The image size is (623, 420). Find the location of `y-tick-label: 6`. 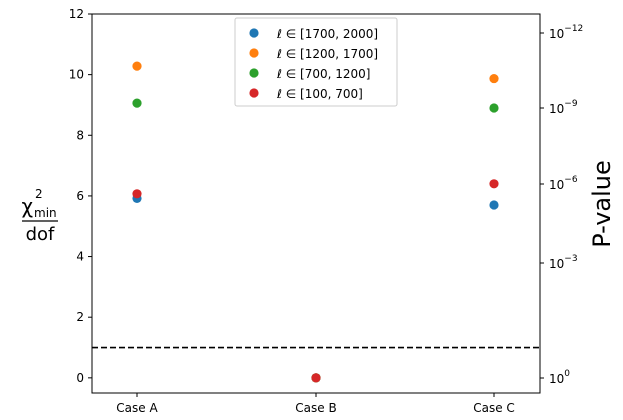

y-tick-label: 6 is located at coordinates (80, 196).